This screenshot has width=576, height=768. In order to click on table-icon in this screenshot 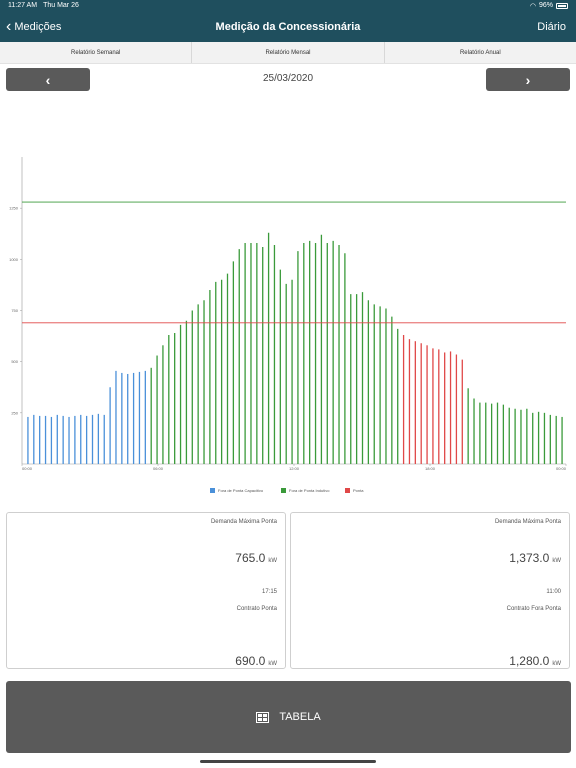, I will do `click(263, 717)`.